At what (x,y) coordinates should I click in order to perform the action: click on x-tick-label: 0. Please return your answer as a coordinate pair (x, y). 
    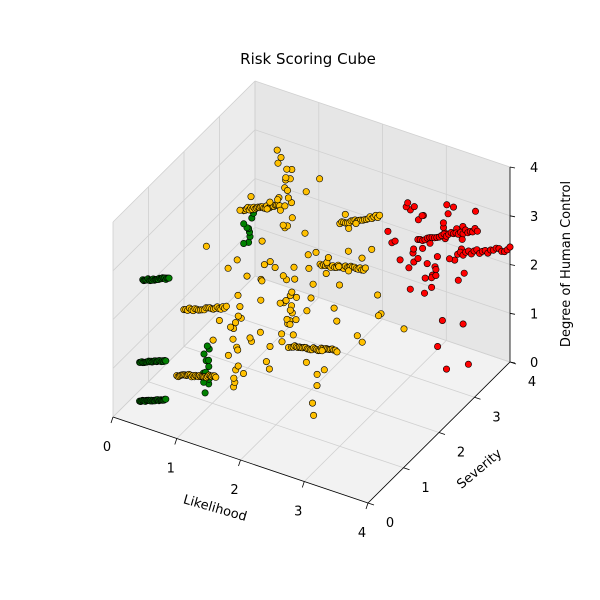
    Looking at the image, I should click on (107, 447).